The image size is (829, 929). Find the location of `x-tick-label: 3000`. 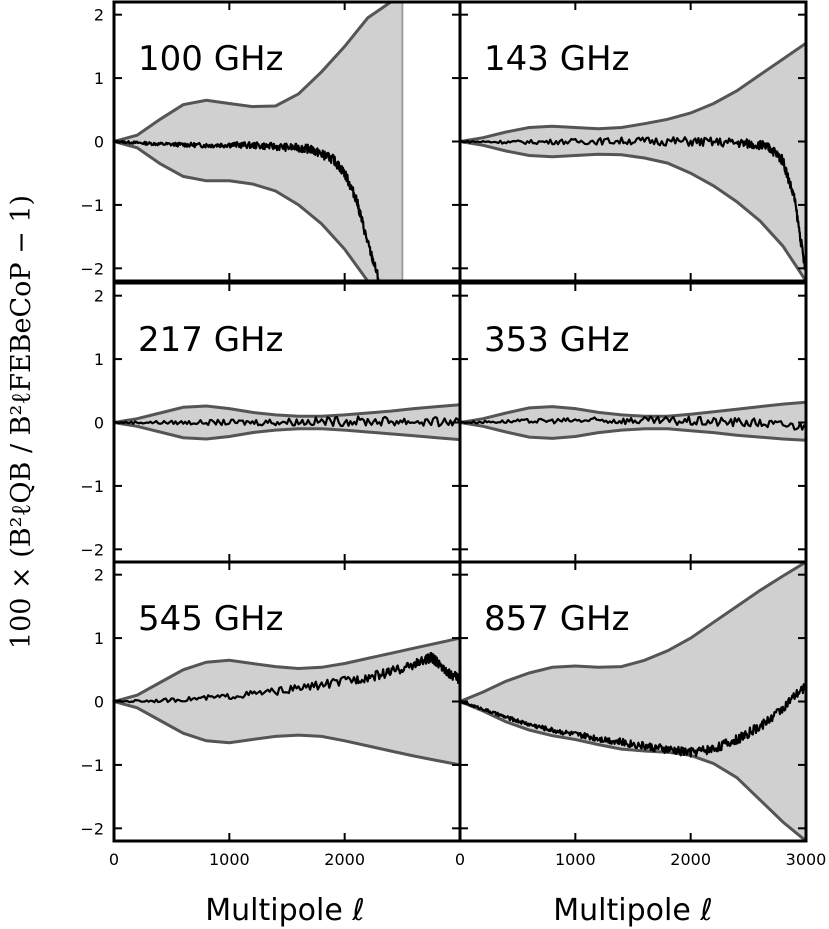

x-tick-label: 3000 is located at coordinates (806, 859).